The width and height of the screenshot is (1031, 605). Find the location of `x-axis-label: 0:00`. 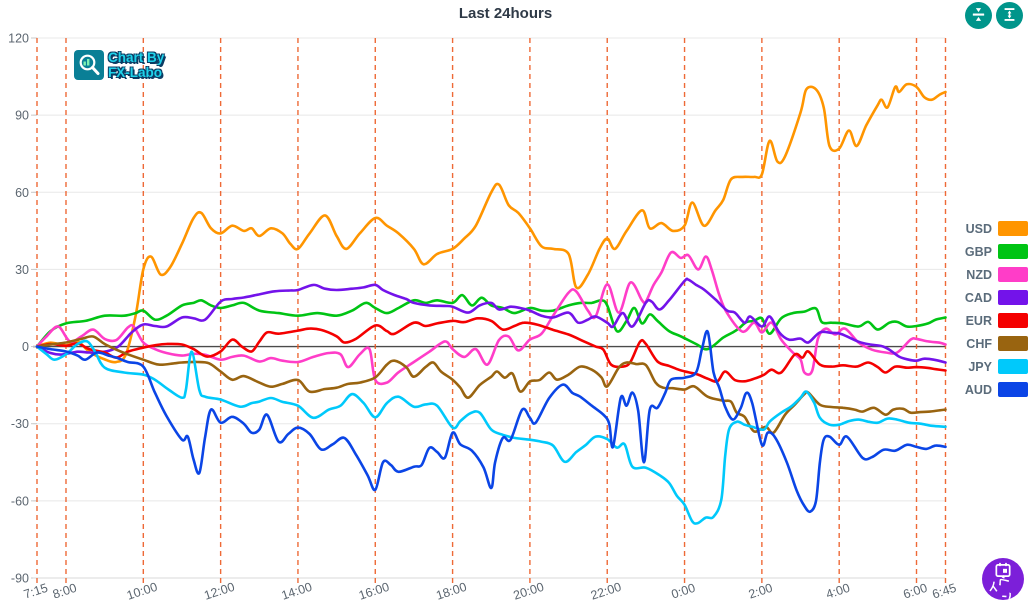

x-axis-label: 0:00 is located at coordinates (684, 591).